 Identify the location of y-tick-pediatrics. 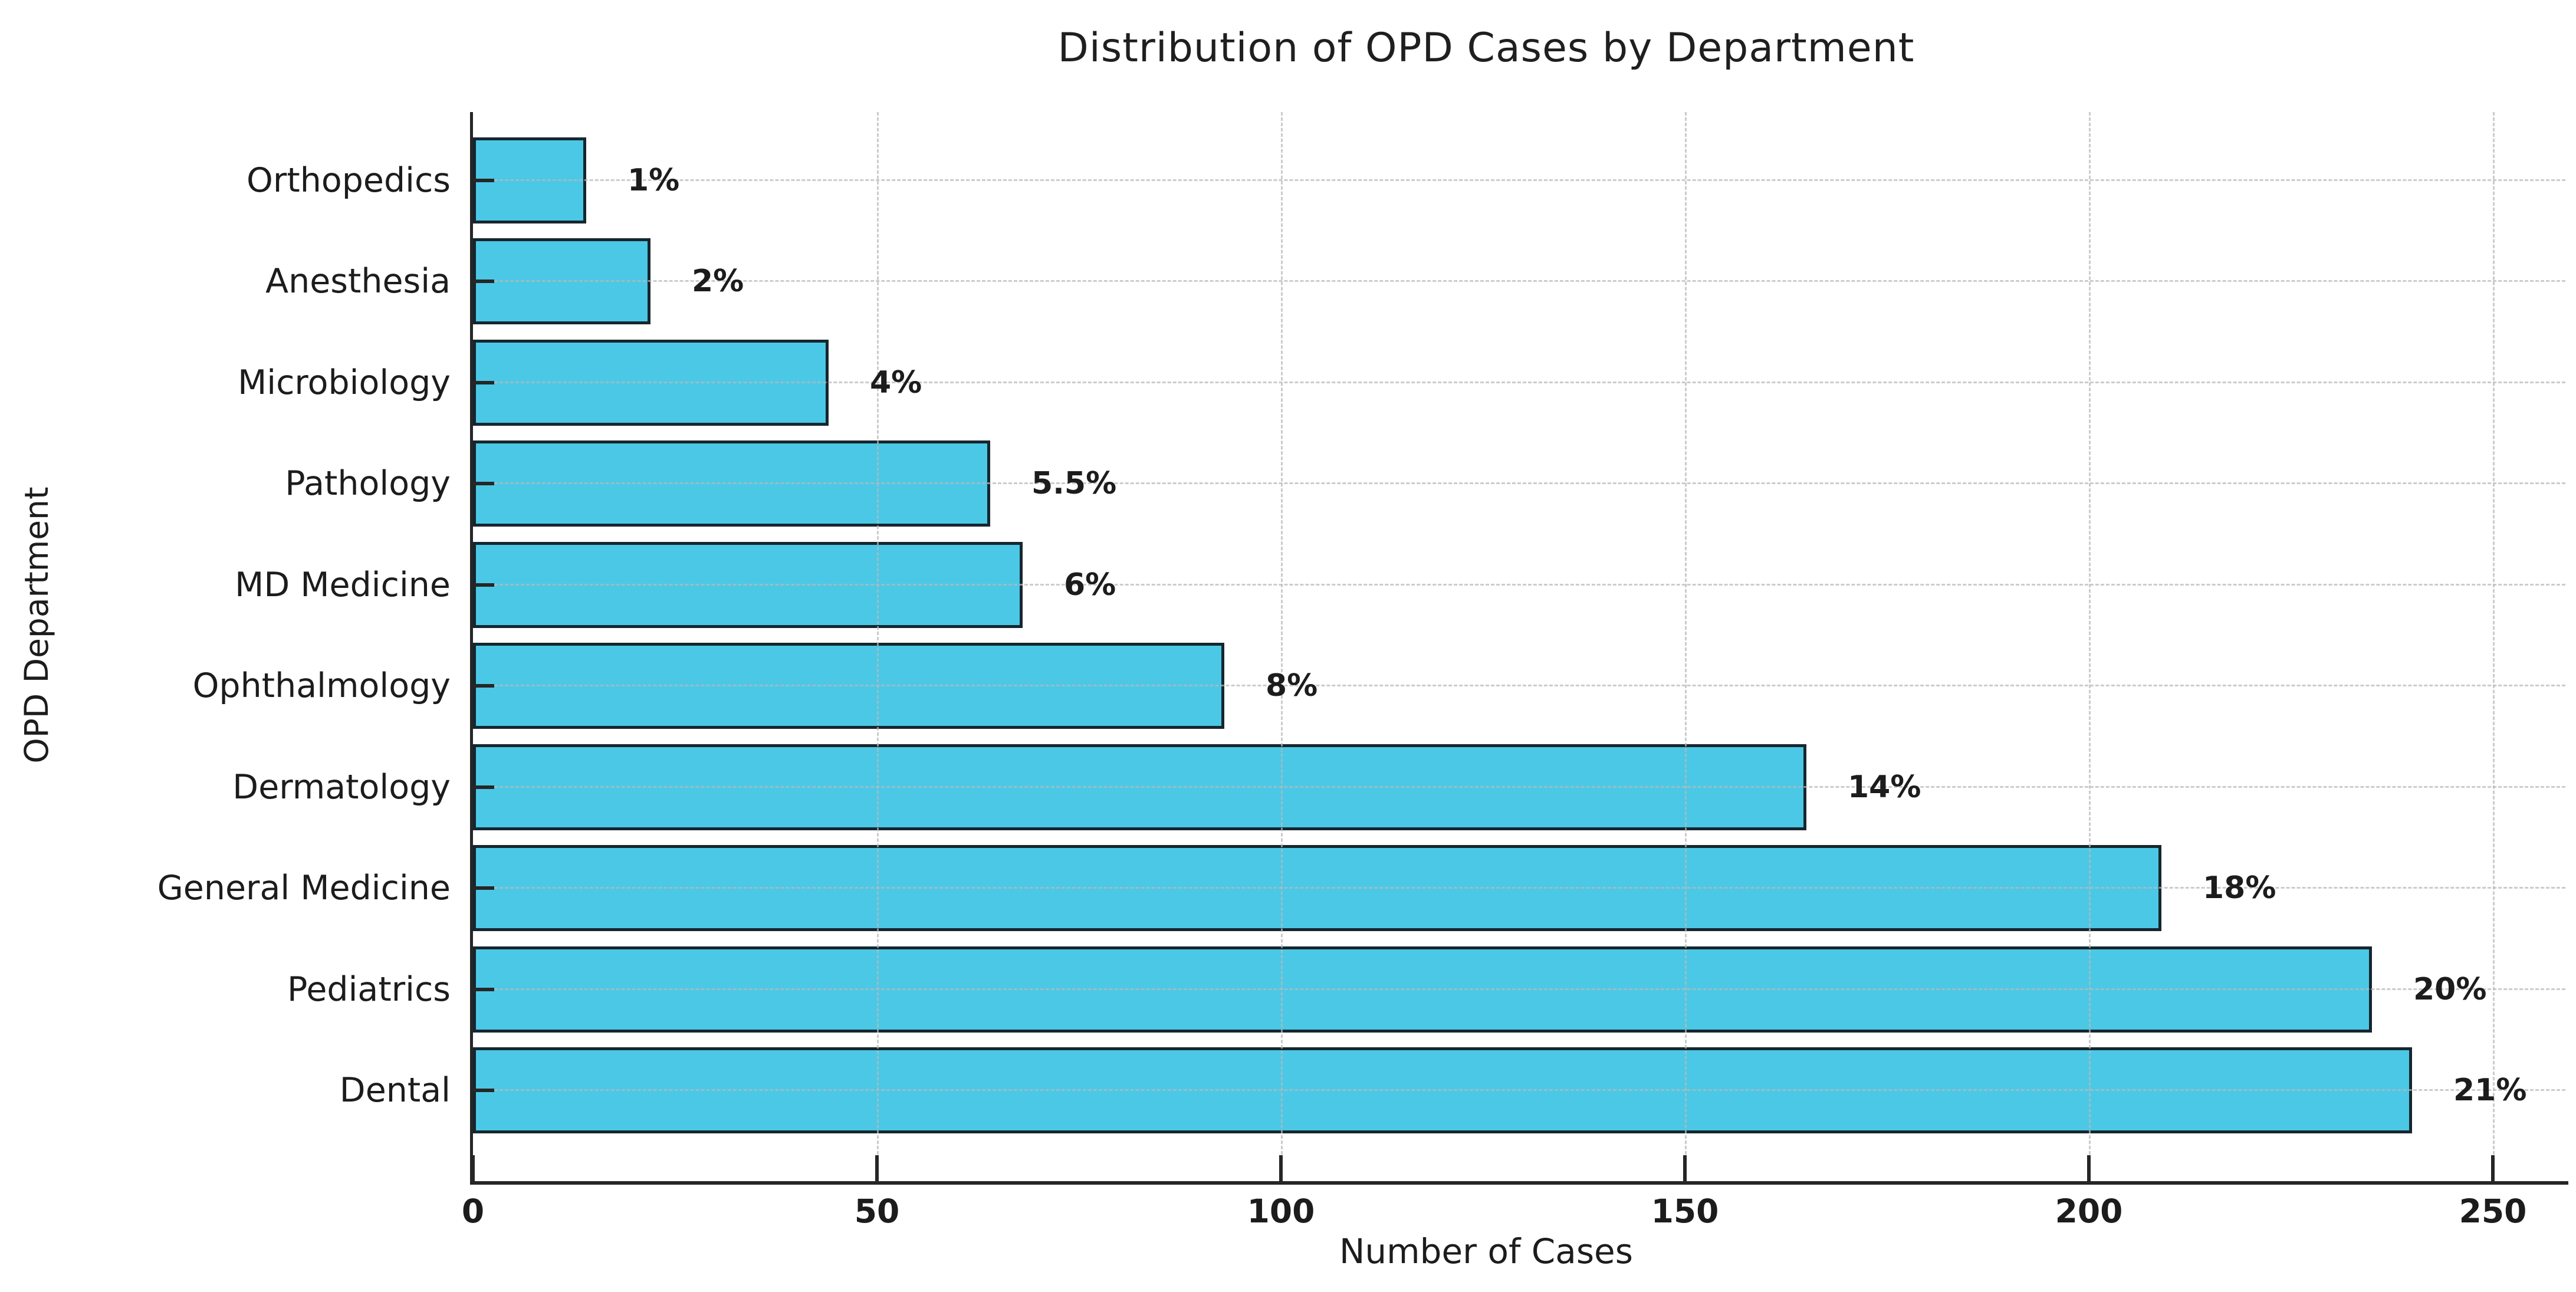
(483, 989).